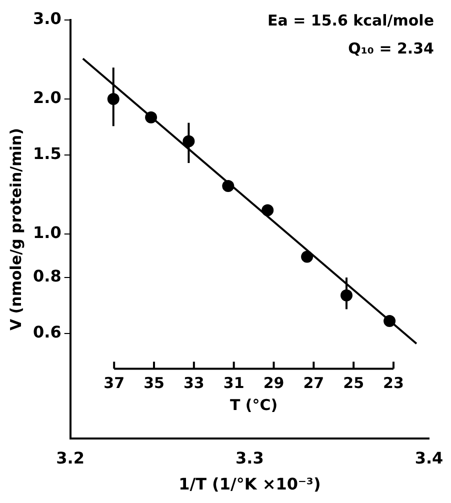  I want to click on y-tick-label: 1.0, so click(47, 232).